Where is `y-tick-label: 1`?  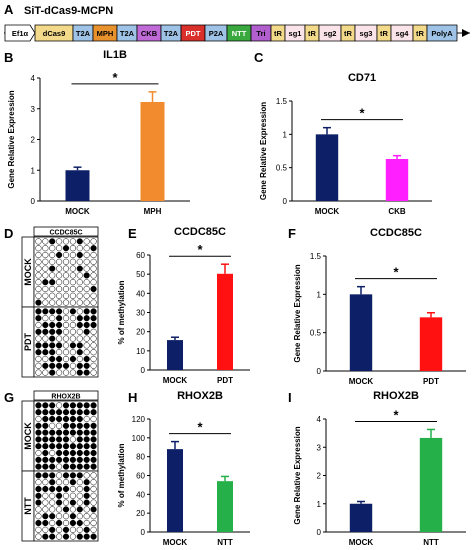 y-tick-label: 1 is located at coordinates (33, 170).